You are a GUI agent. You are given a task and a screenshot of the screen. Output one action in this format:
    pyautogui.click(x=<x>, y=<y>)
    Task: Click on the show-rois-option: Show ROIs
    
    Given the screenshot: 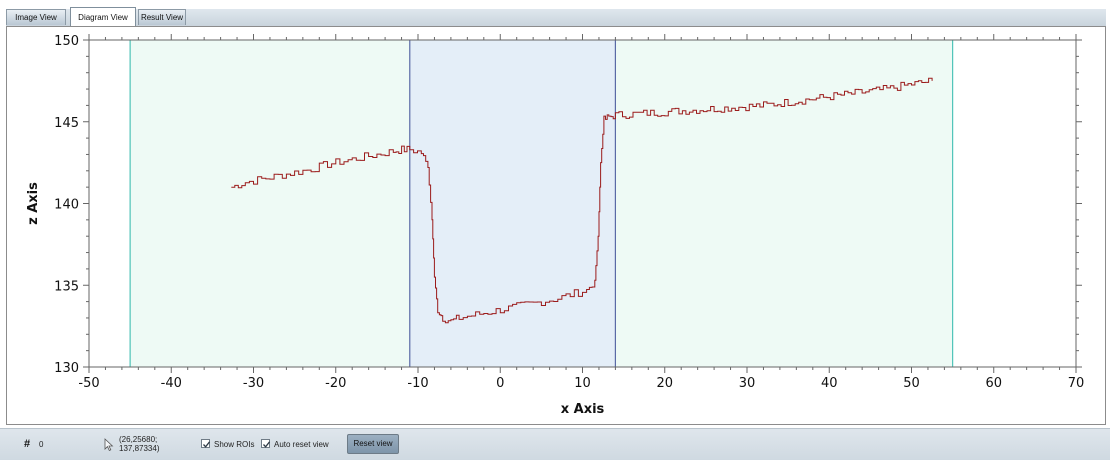 What is the action you would take?
    pyautogui.click(x=227, y=445)
    